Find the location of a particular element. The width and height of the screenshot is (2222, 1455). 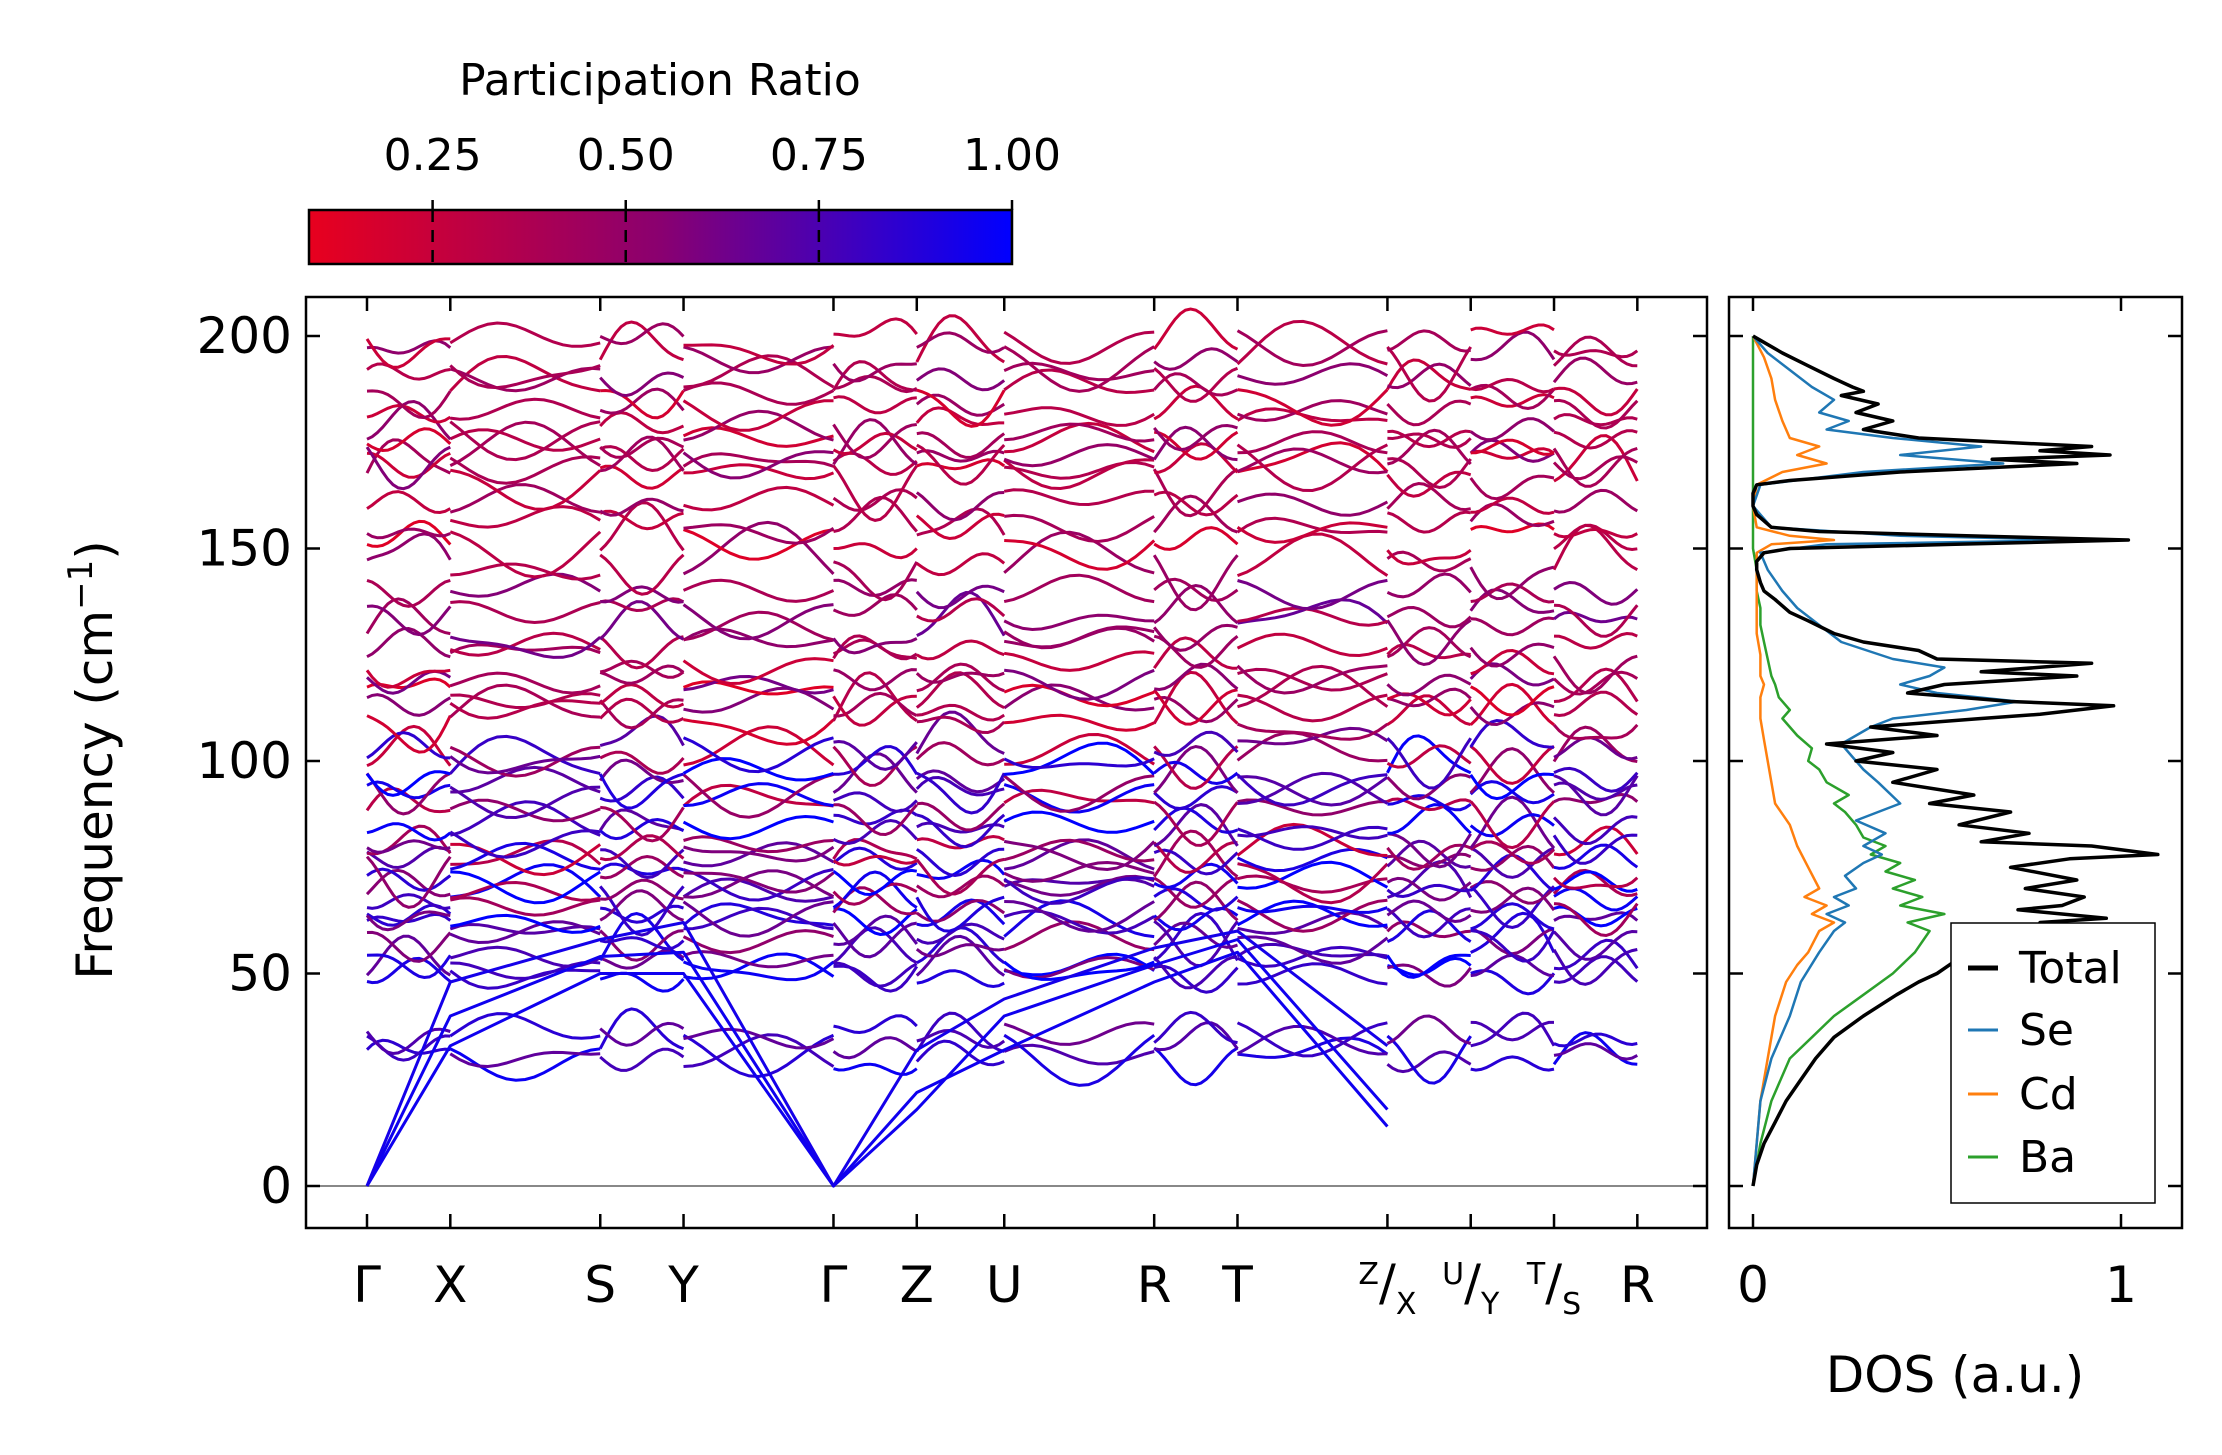

dos-legend: Total Se Cd Ba is located at coordinates (2053, 1063).